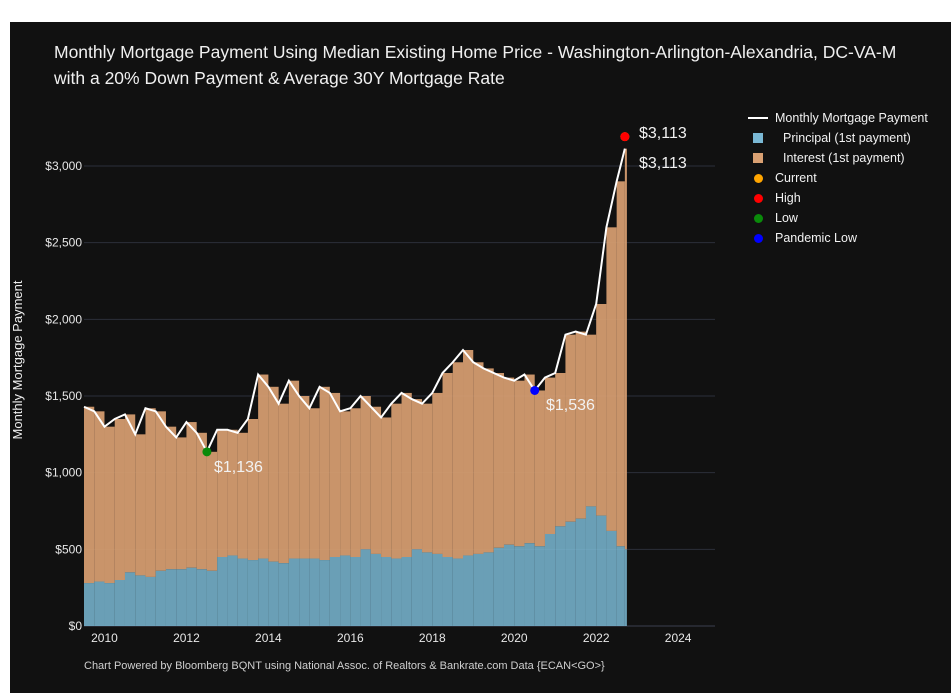 The height and width of the screenshot is (699, 951). I want to click on legend-item-interest: Interest (1st payment), so click(836, 158).